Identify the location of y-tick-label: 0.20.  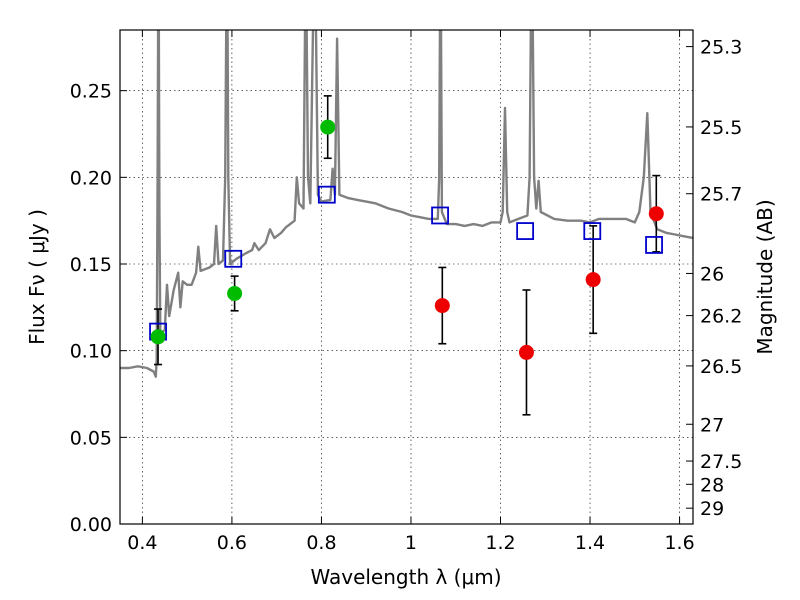
(91, 178).